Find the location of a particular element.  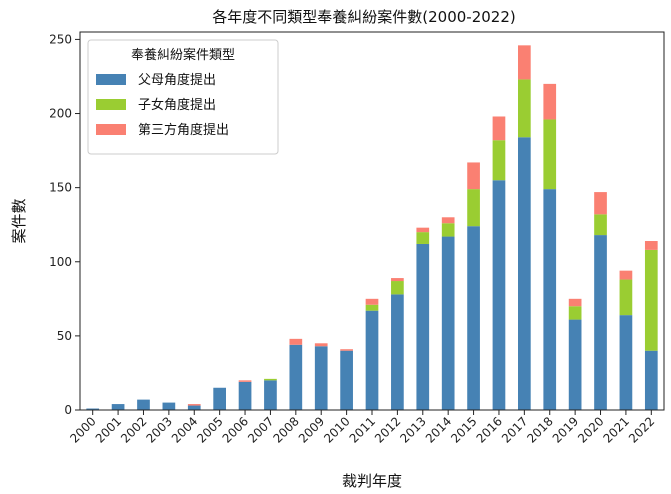

x-tick-label-2016: 2016 is located at coordinates (489, 429).